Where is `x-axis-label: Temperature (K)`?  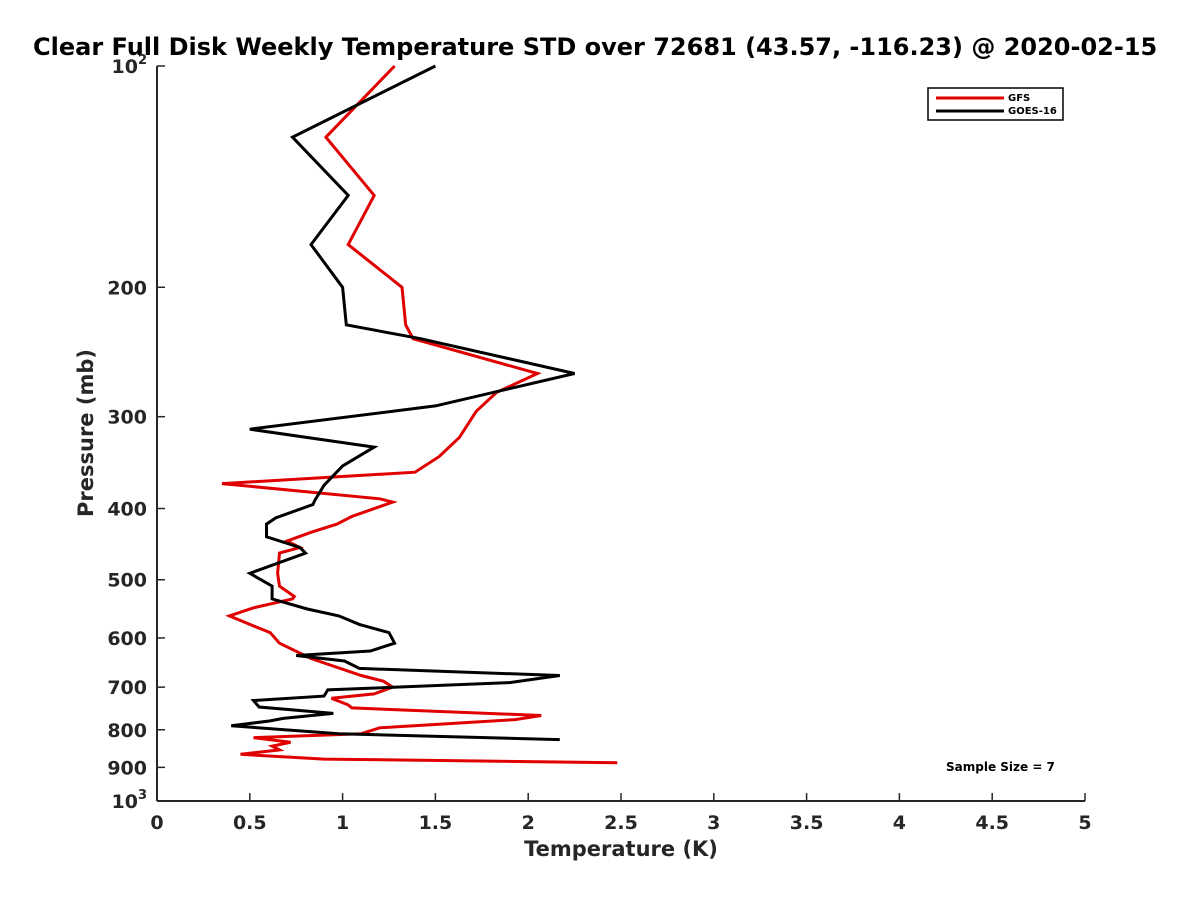
x-axis-label: Temperature (K) is located at coordinates (621, 849).